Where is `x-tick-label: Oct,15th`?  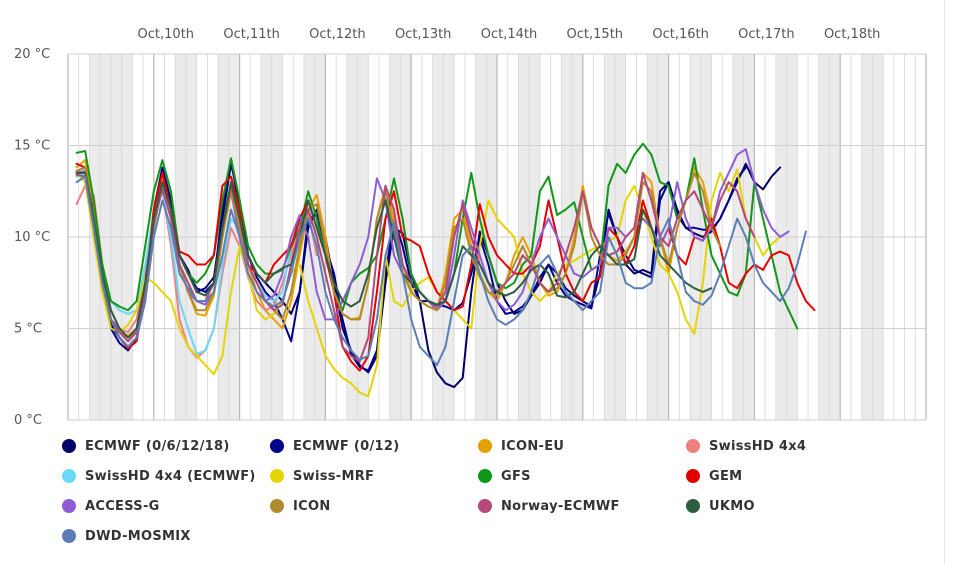
x-tick-label: Oct,15th is located at coordinates (595, 34).